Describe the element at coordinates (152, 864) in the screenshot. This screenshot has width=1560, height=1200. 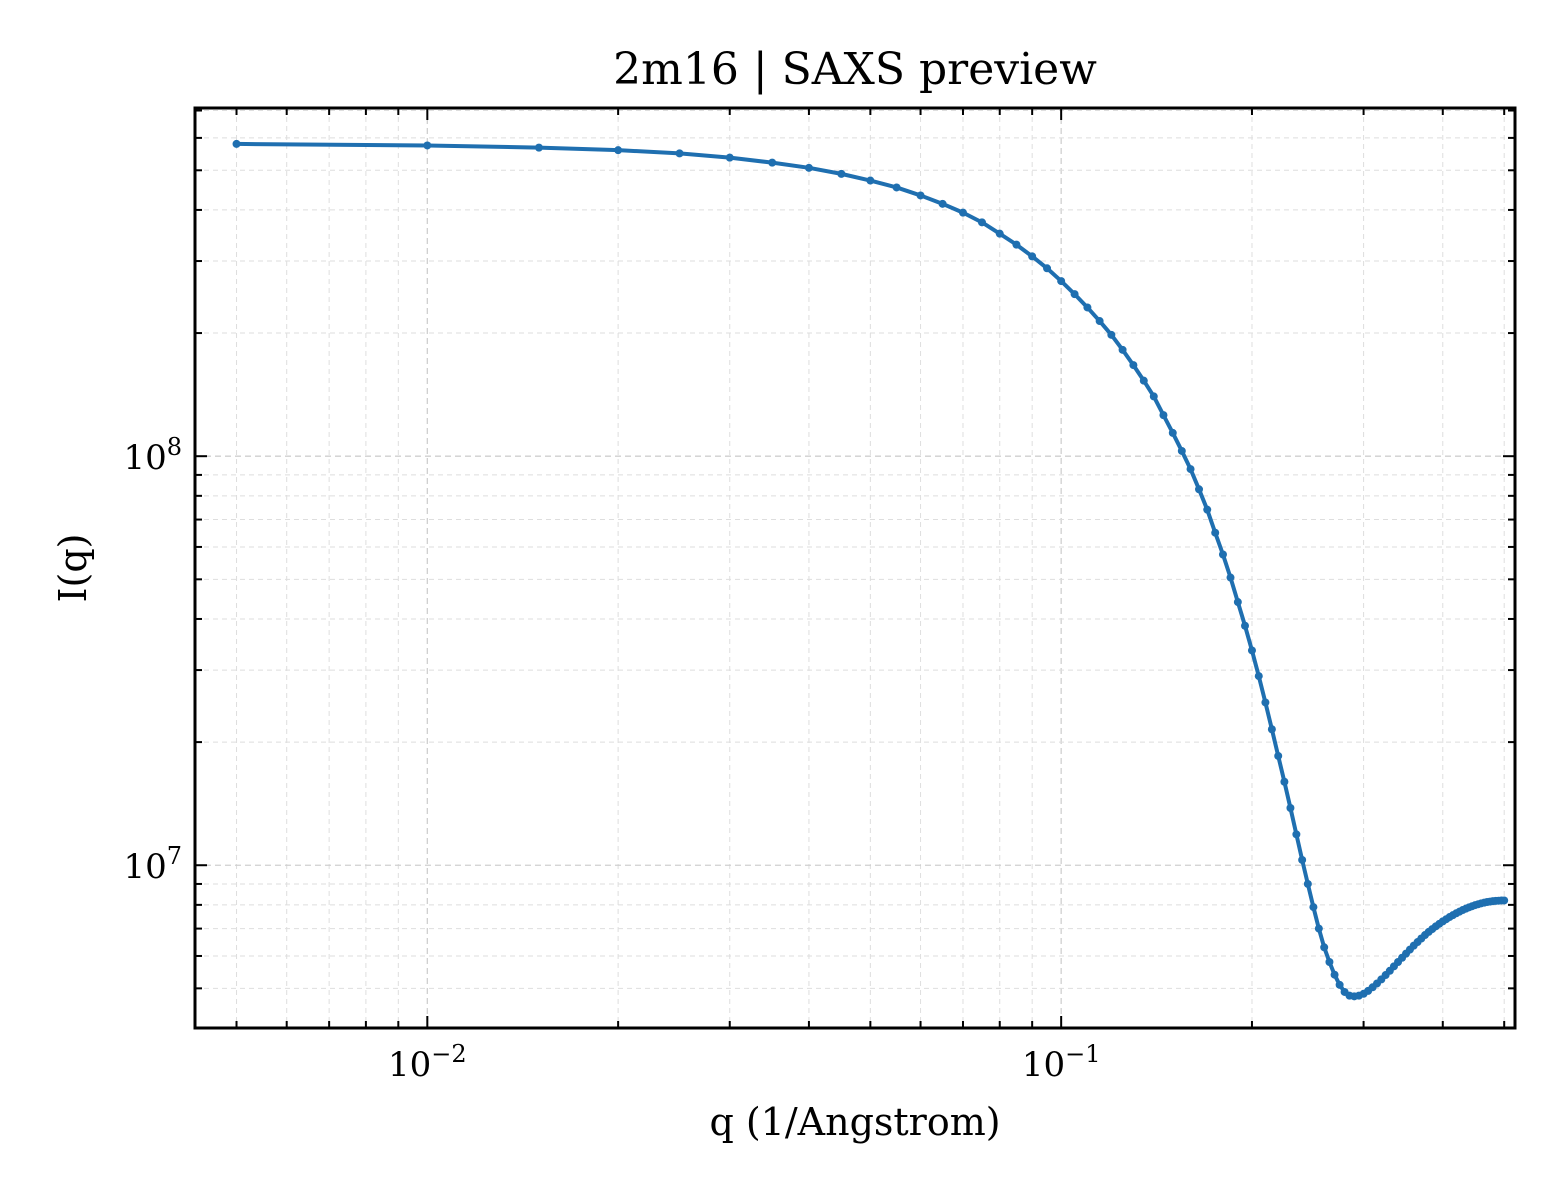
I see `y-tick-label: 10⁷` at that location.